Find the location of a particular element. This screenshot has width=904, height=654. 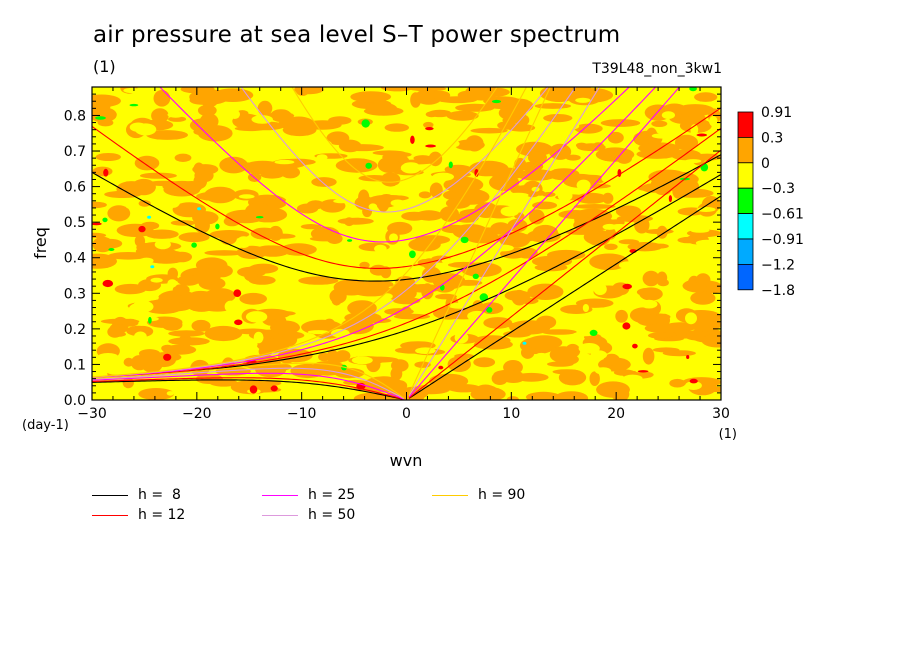

curve-h12-kelvin is located at coordinates (564, 274).